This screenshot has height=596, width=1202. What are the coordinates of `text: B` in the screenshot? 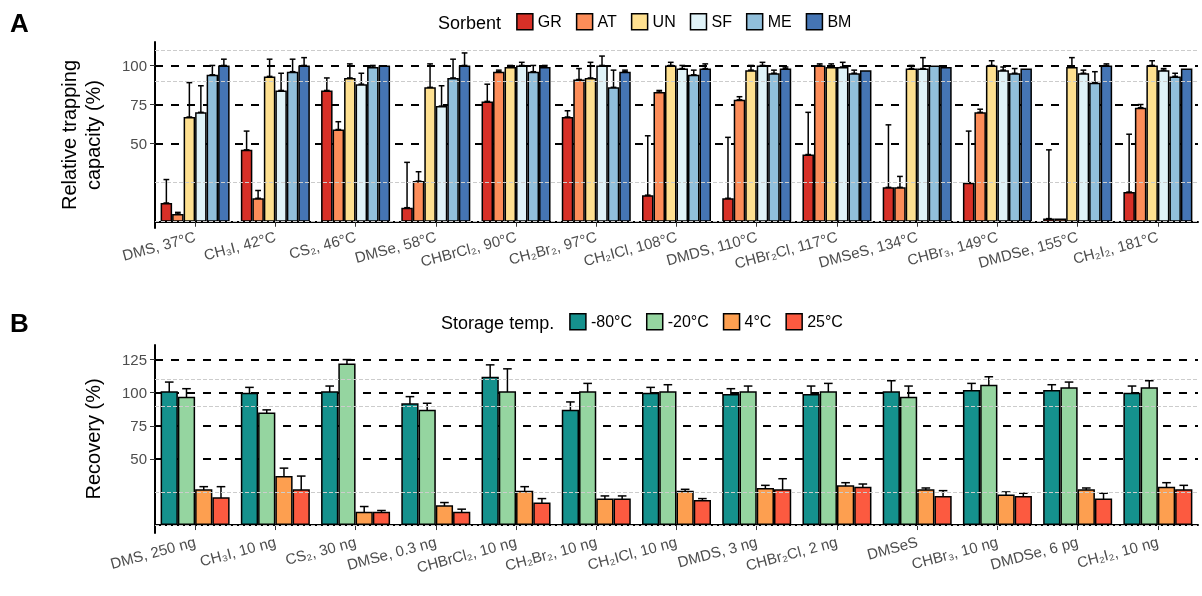 It's located at (19, 323).